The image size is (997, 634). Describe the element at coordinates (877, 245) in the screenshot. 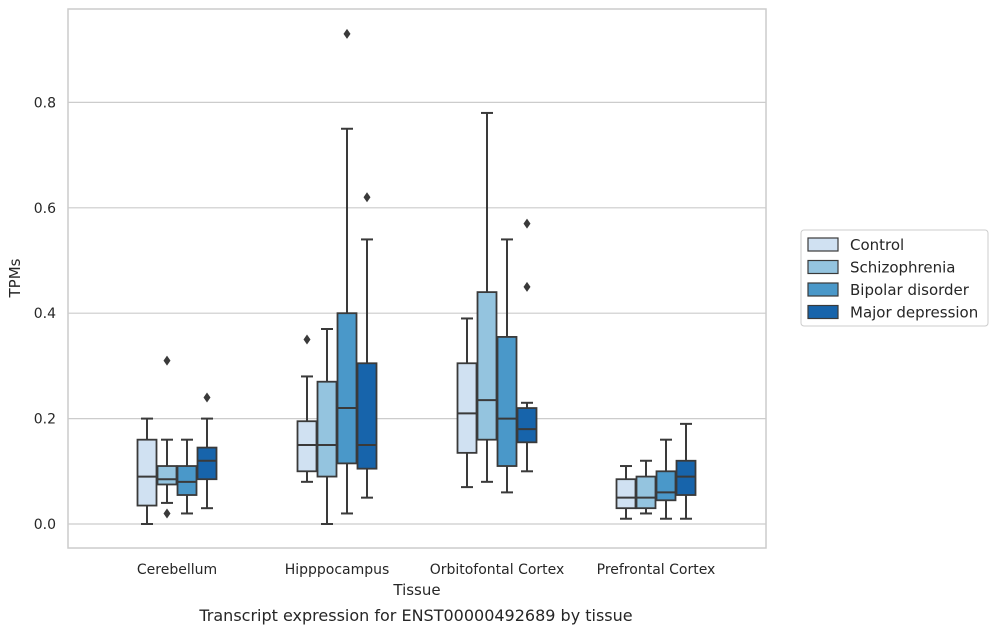

I see `legend-label: Control` at that location.